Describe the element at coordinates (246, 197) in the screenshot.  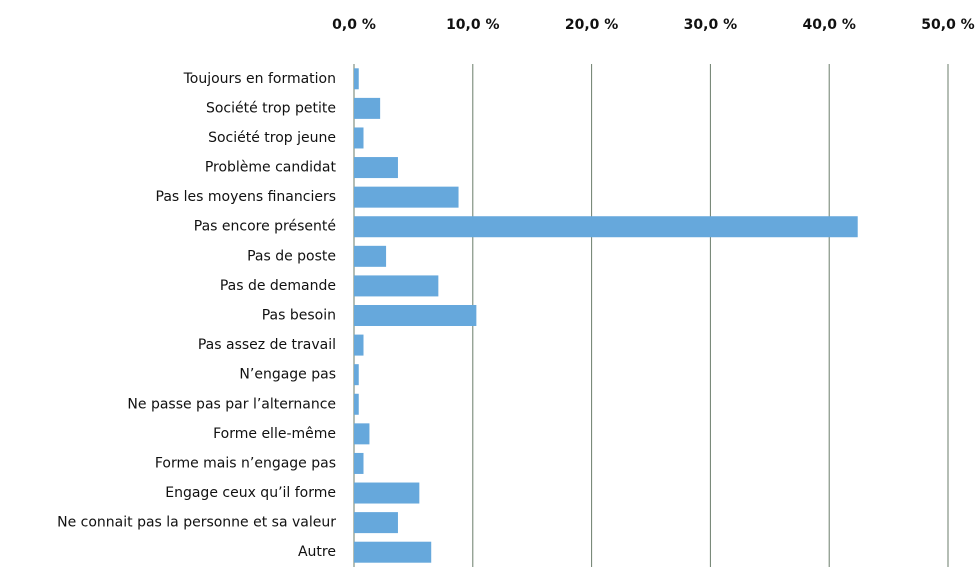
I see `y-tick-label: Pas les moyens financiers` at that location.